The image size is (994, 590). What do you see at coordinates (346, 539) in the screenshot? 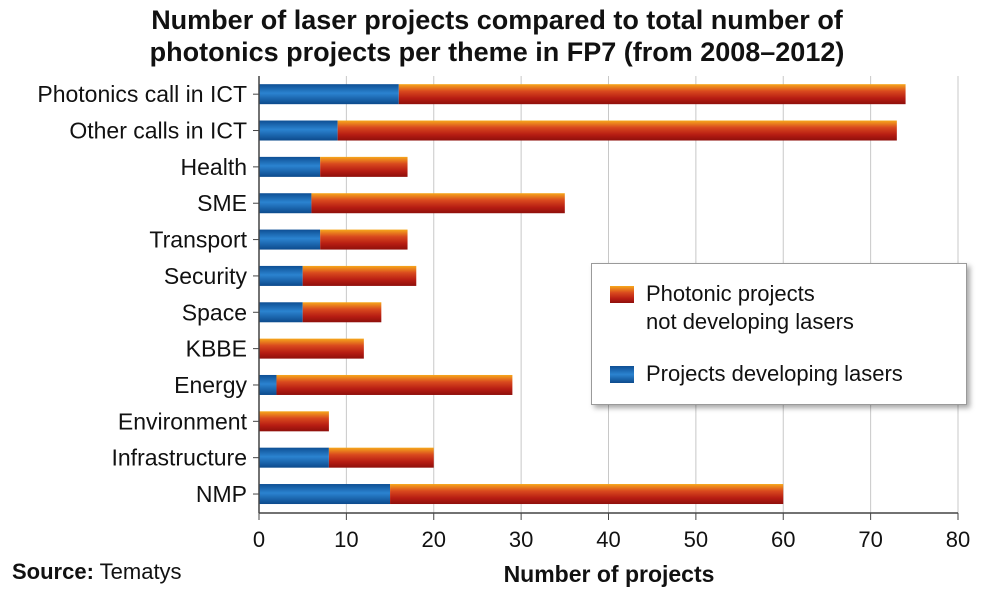
I see `x-tick-label-10: 10` at bounding box center [346, 539].